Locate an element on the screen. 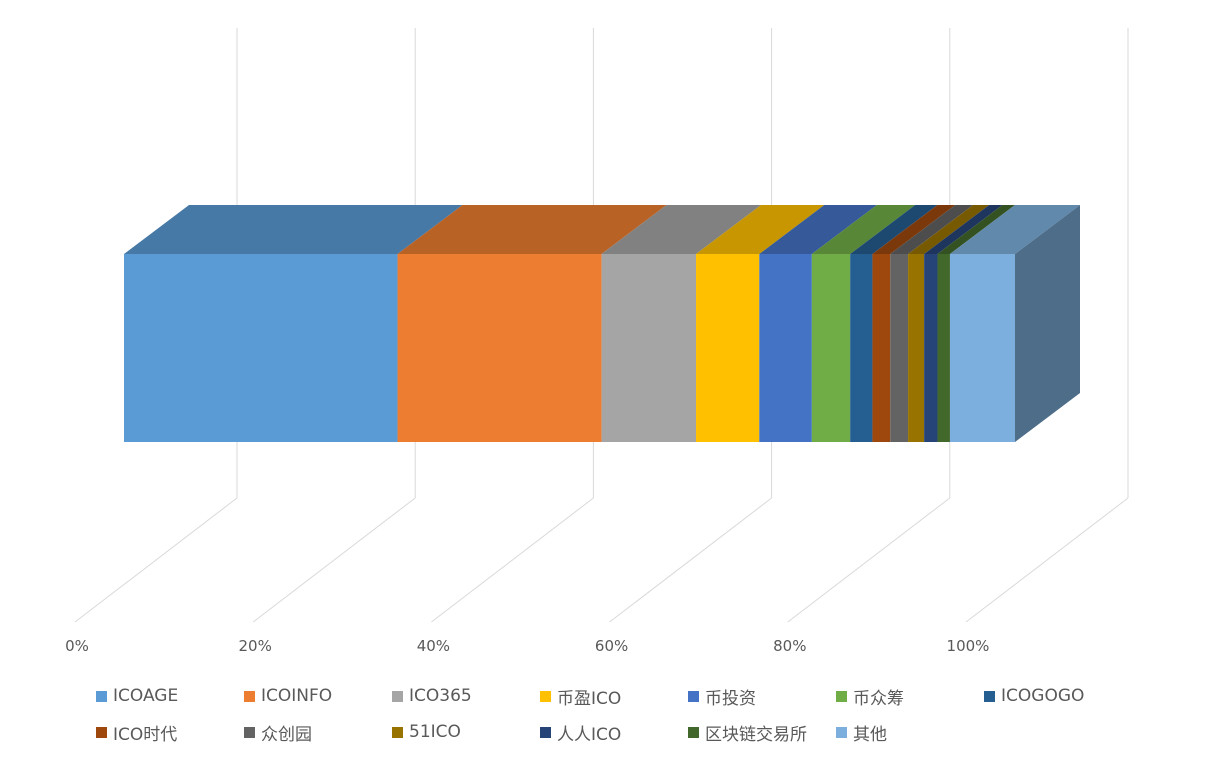 The image size is (1215, 757). legend-item: 币众筹 is located at coordinates (910, 696).